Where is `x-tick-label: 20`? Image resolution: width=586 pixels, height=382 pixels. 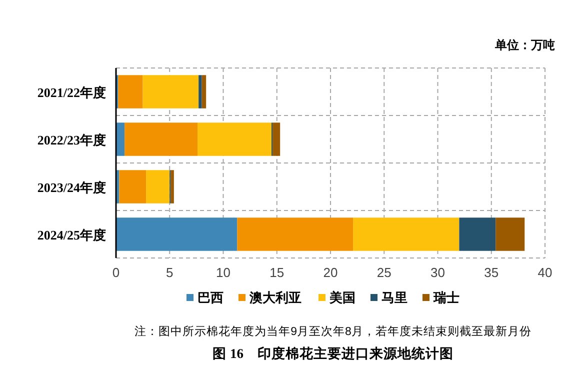
x-tick-label: 20 is located at coordinates (330, 272).